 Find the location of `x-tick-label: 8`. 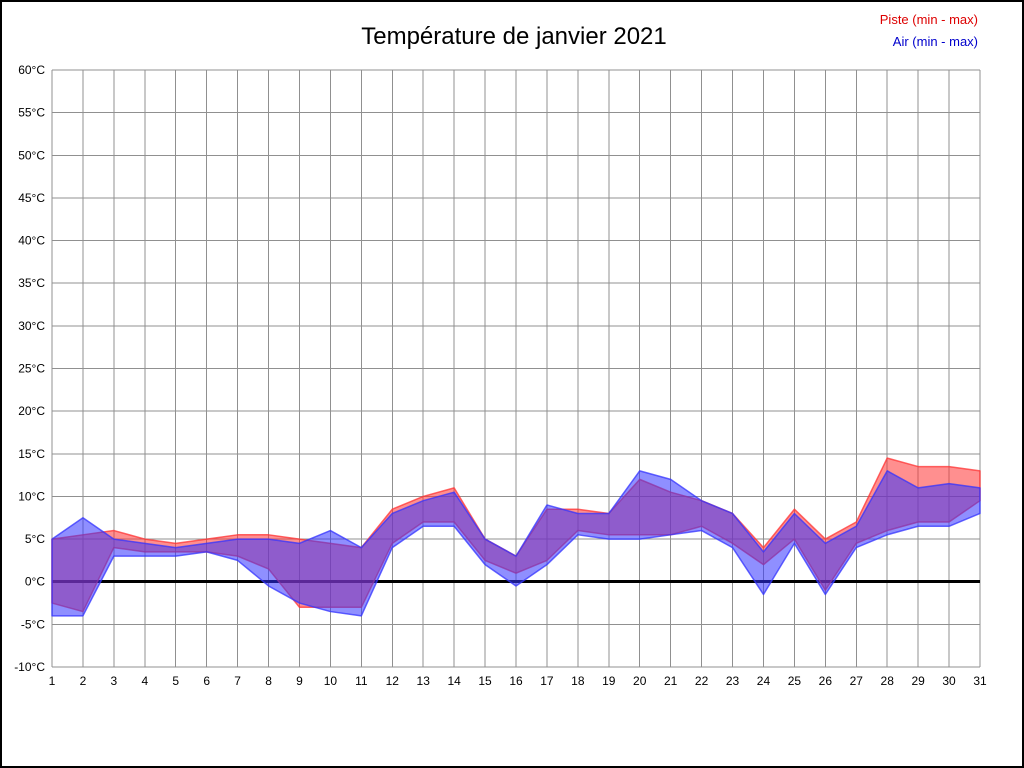

x-tick-label: 8 is located at coordinates (268, 681).